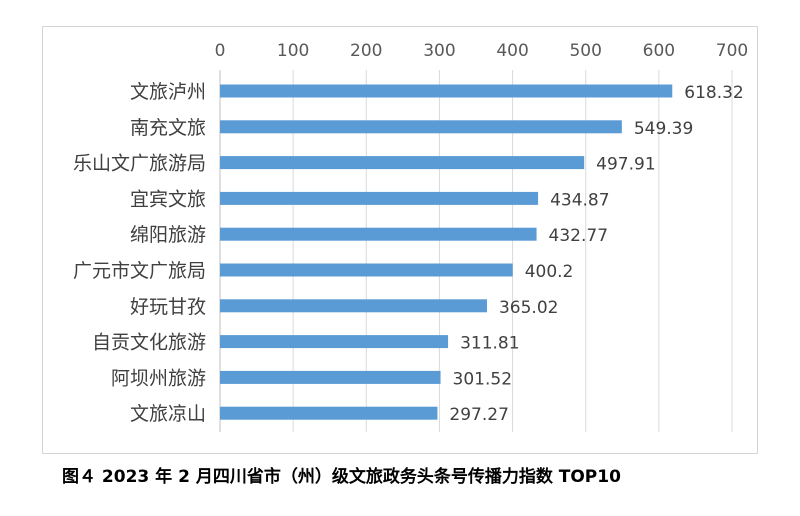  Describe the element at coordinates (341, 477) in the screenshot. I see `figure-caption: 图４ 2023 年 2 月四川省市（州）级文旅政务头条号传播力指数 TOP10` at that location.